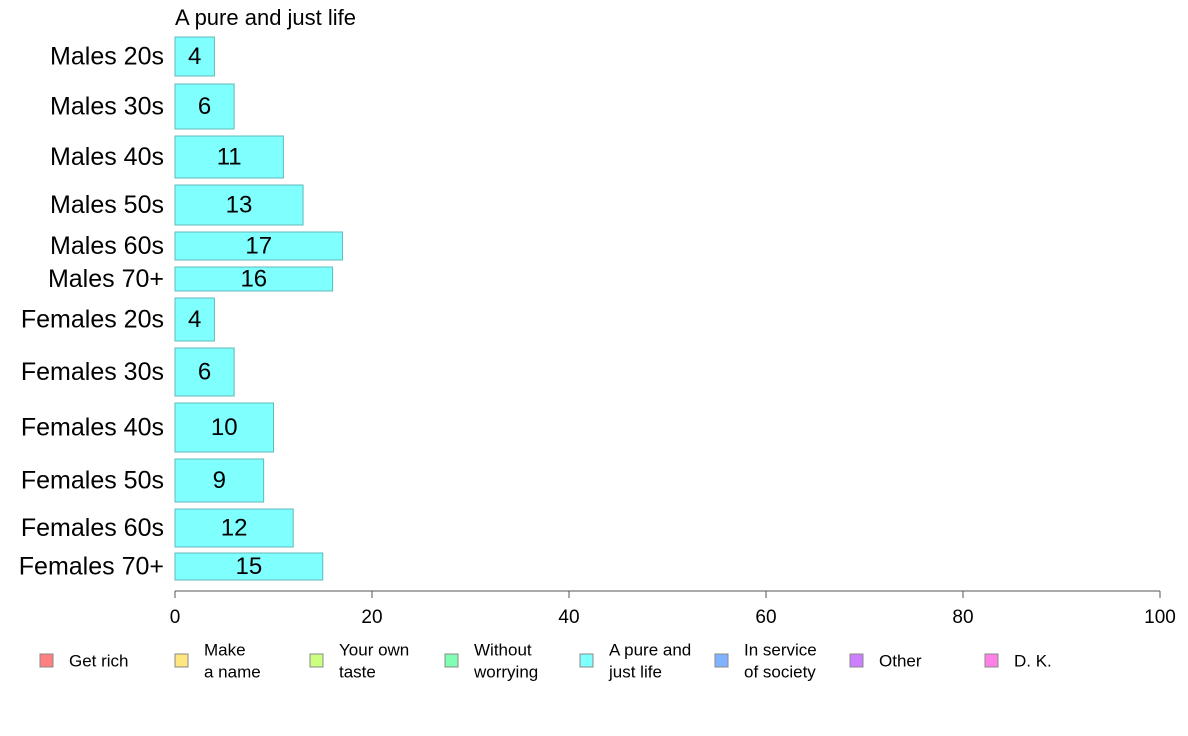  What do you see at coordinates (107, 246) in the screenshot?
I see `category-label: Males 60s` at bounding box center [107, 246].